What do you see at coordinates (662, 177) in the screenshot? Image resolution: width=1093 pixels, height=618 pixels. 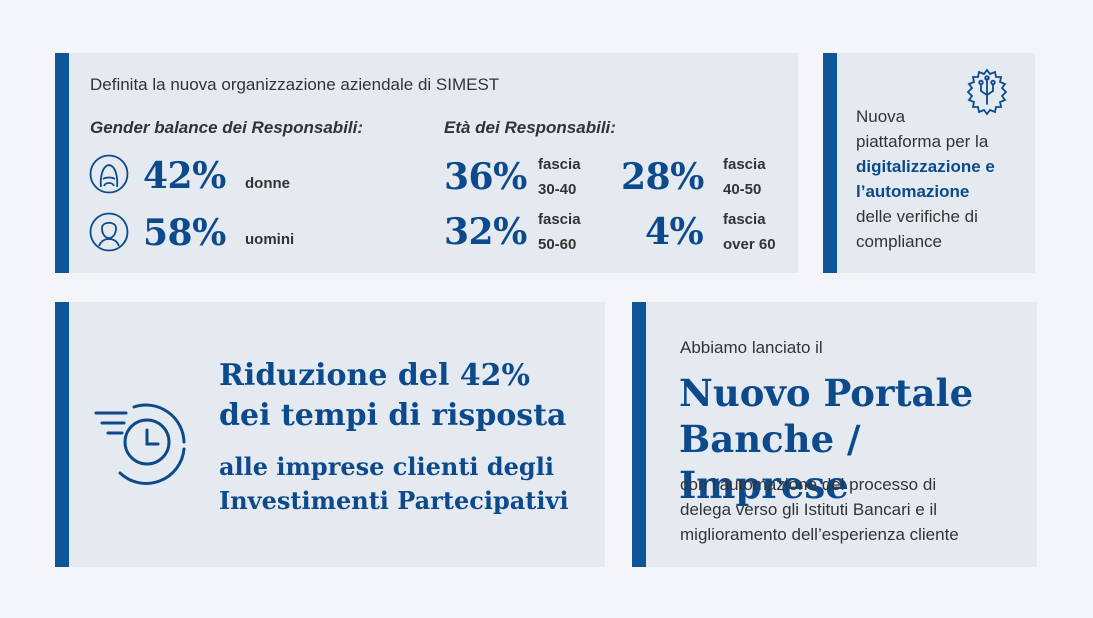 I see `age-40-50-value: 28%` at bounding box center [662, 177].